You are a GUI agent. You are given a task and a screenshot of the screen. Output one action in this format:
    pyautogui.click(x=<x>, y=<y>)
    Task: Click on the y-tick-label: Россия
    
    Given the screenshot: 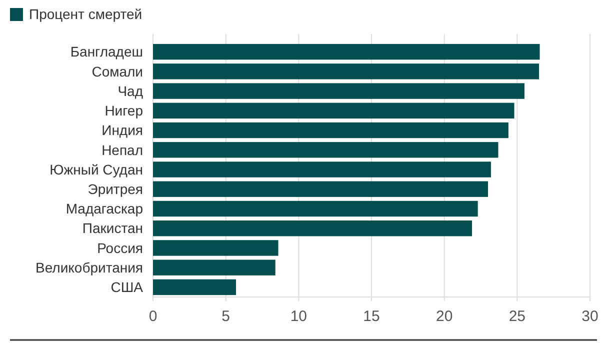 What is the action you would take?
    pyautogui.click(x=120, y=248)
    